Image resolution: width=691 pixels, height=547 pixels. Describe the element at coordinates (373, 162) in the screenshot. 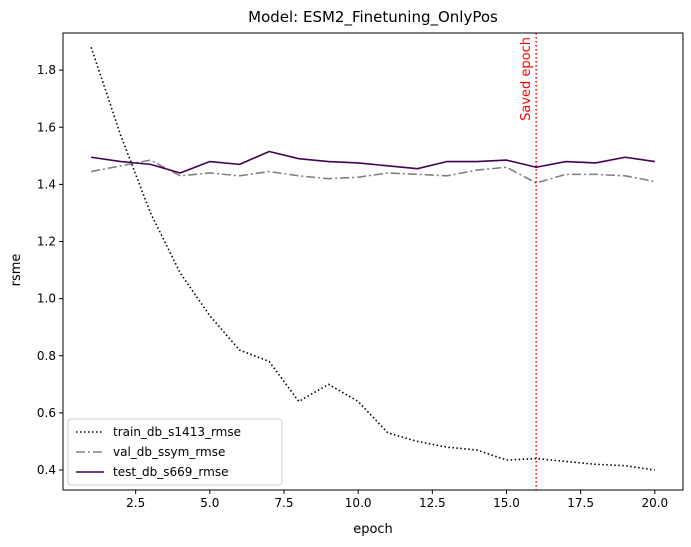

I see `series-line-test_db_s669_rmse` at that location.